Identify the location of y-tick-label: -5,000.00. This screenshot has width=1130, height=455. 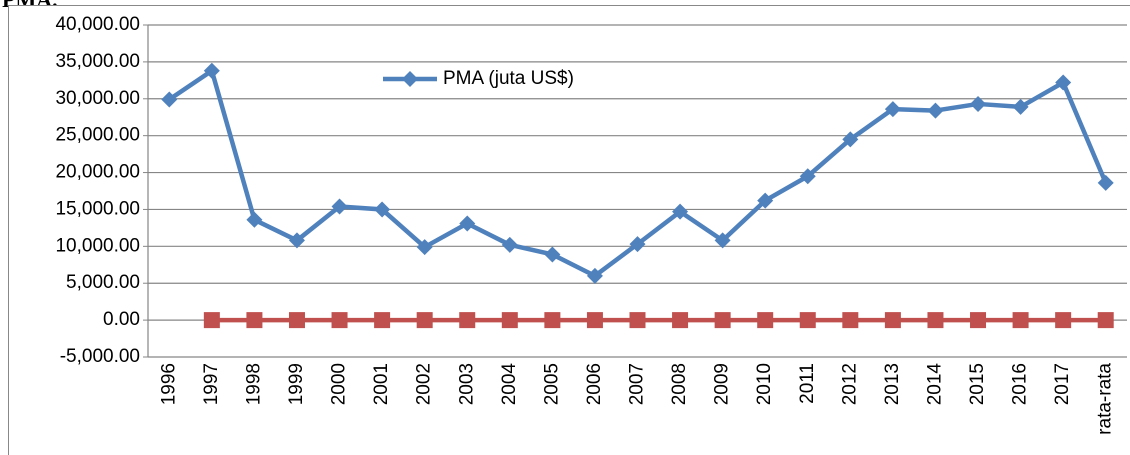
(100, 356).